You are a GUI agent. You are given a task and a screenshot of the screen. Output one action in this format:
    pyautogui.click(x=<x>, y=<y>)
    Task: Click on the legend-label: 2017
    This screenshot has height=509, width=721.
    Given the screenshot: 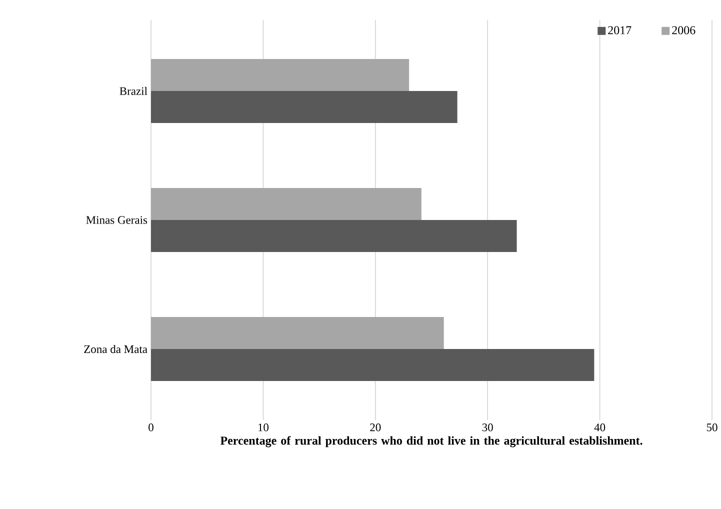 What is the action you would take?
    pyautogui.click(x=620, y=30)
    